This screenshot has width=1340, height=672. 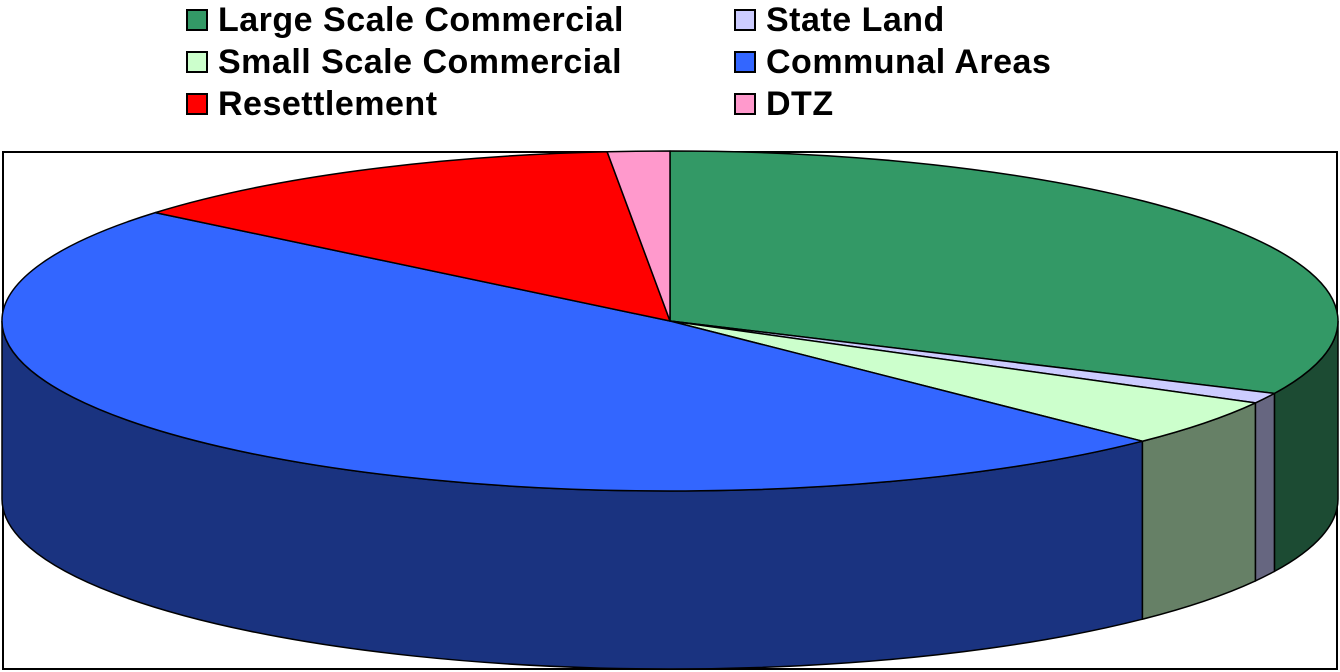 I want to click on legend-swatch-small-scale-commercial, so click(x=197, y=62).